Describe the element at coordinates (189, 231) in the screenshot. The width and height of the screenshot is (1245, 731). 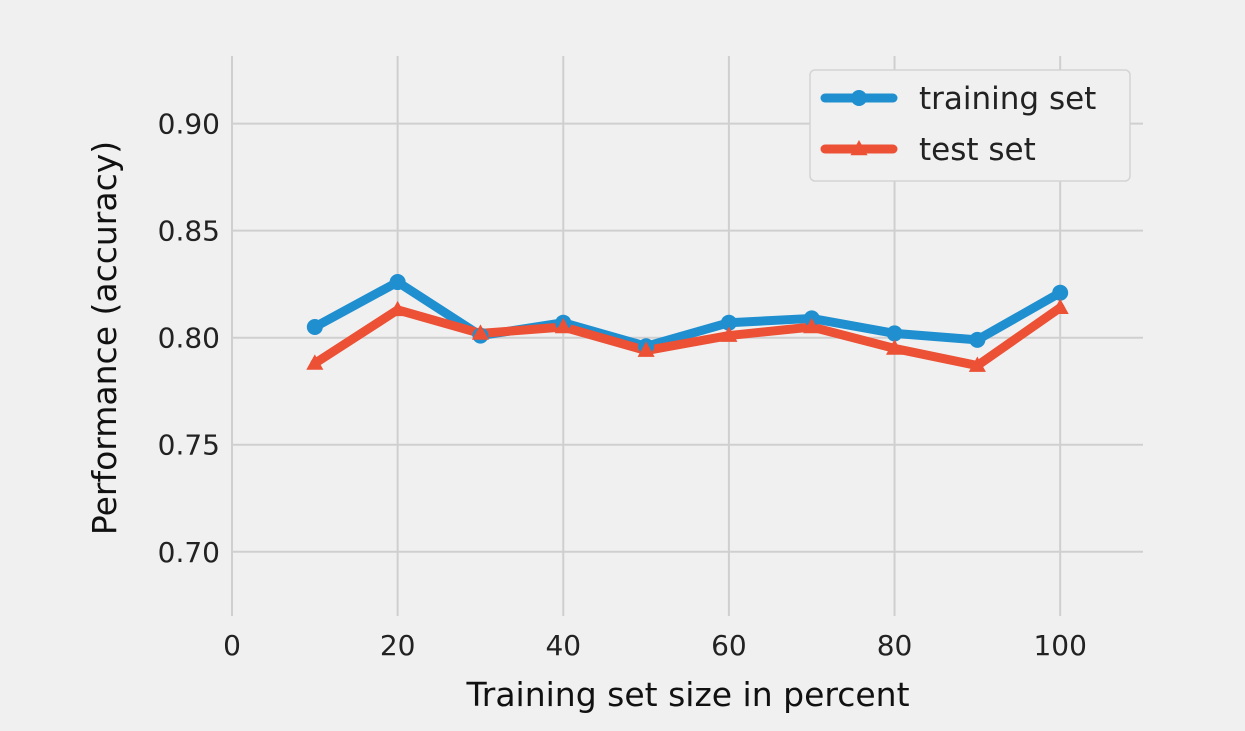
I see `y-tick-label: 0.85` at that location.